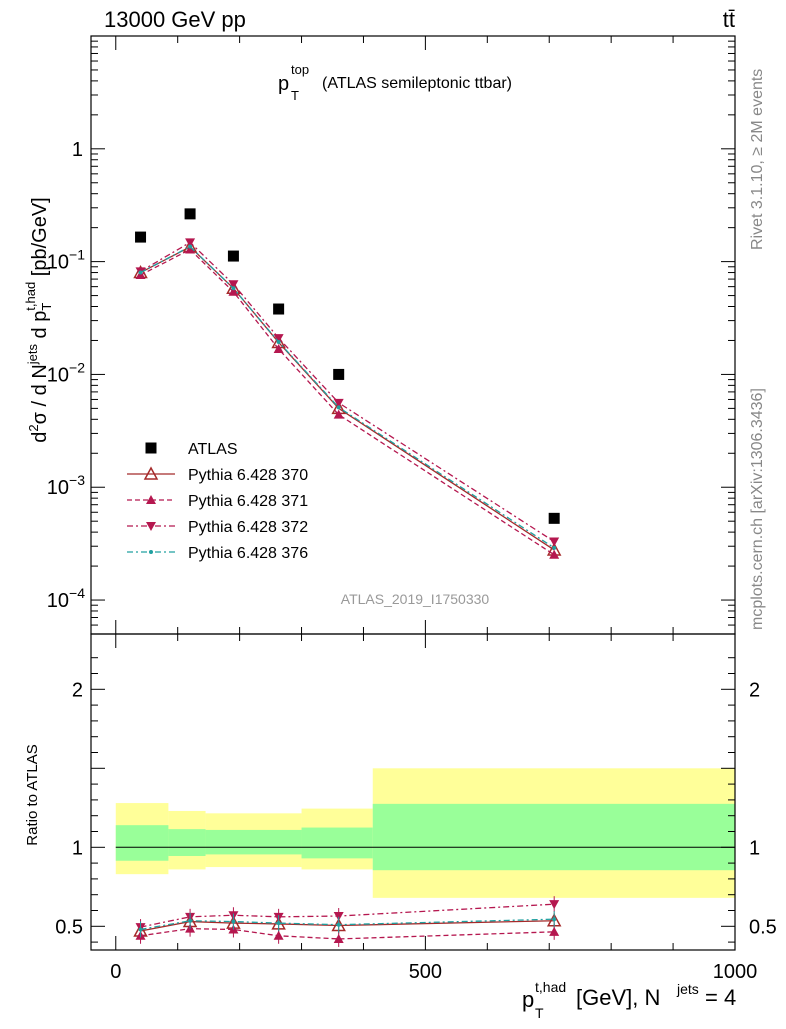  I want to click on svg-text: = 4, so click(720, 997).